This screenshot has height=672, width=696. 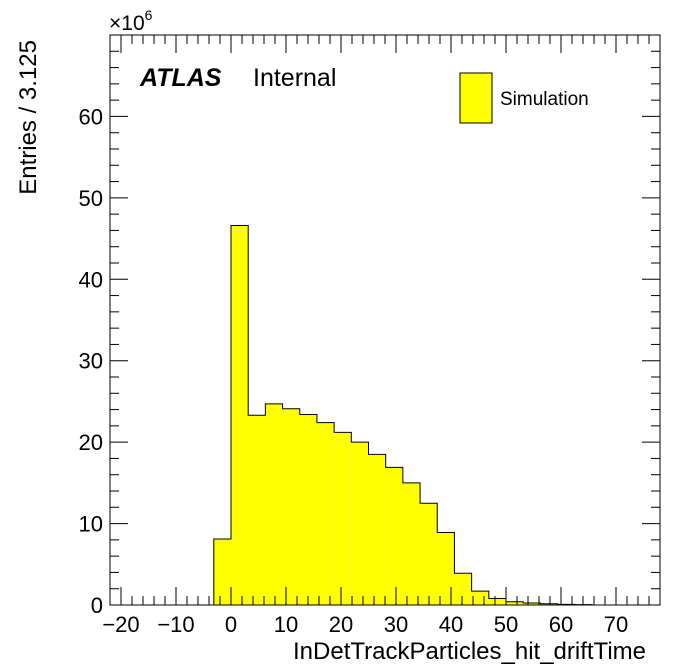 I want to click on x-tick-label: 40, so click(x=451, y=624).